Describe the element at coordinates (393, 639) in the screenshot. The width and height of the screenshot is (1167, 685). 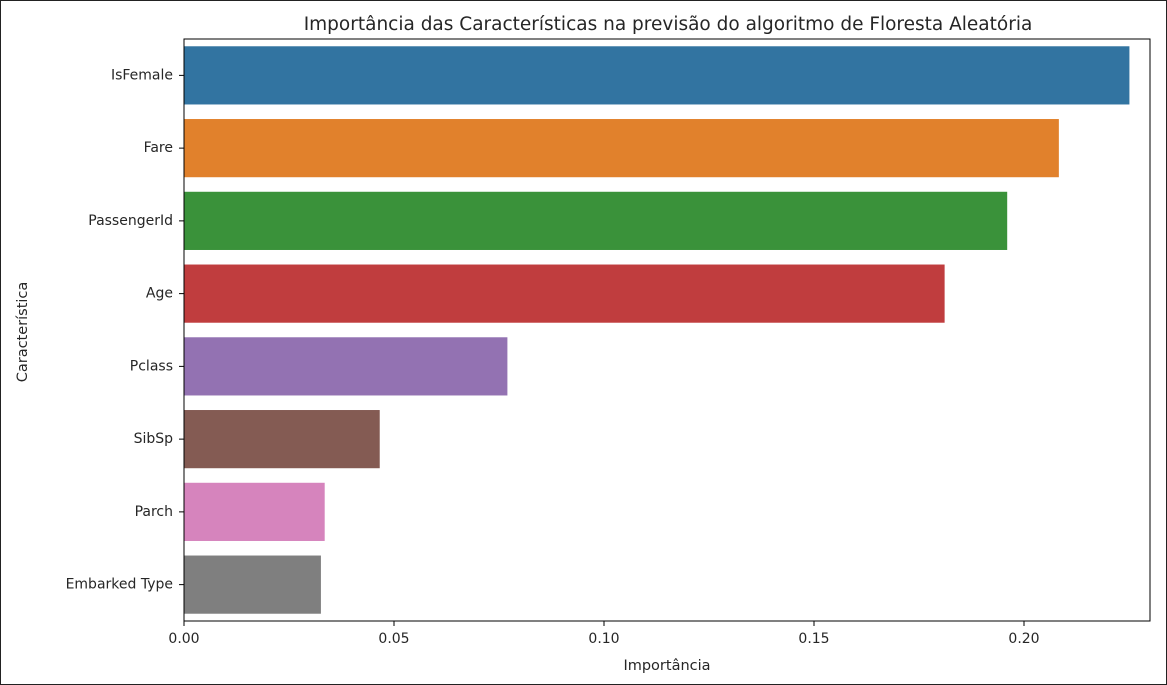
I see `x-tick-label: 0.05` at that location.